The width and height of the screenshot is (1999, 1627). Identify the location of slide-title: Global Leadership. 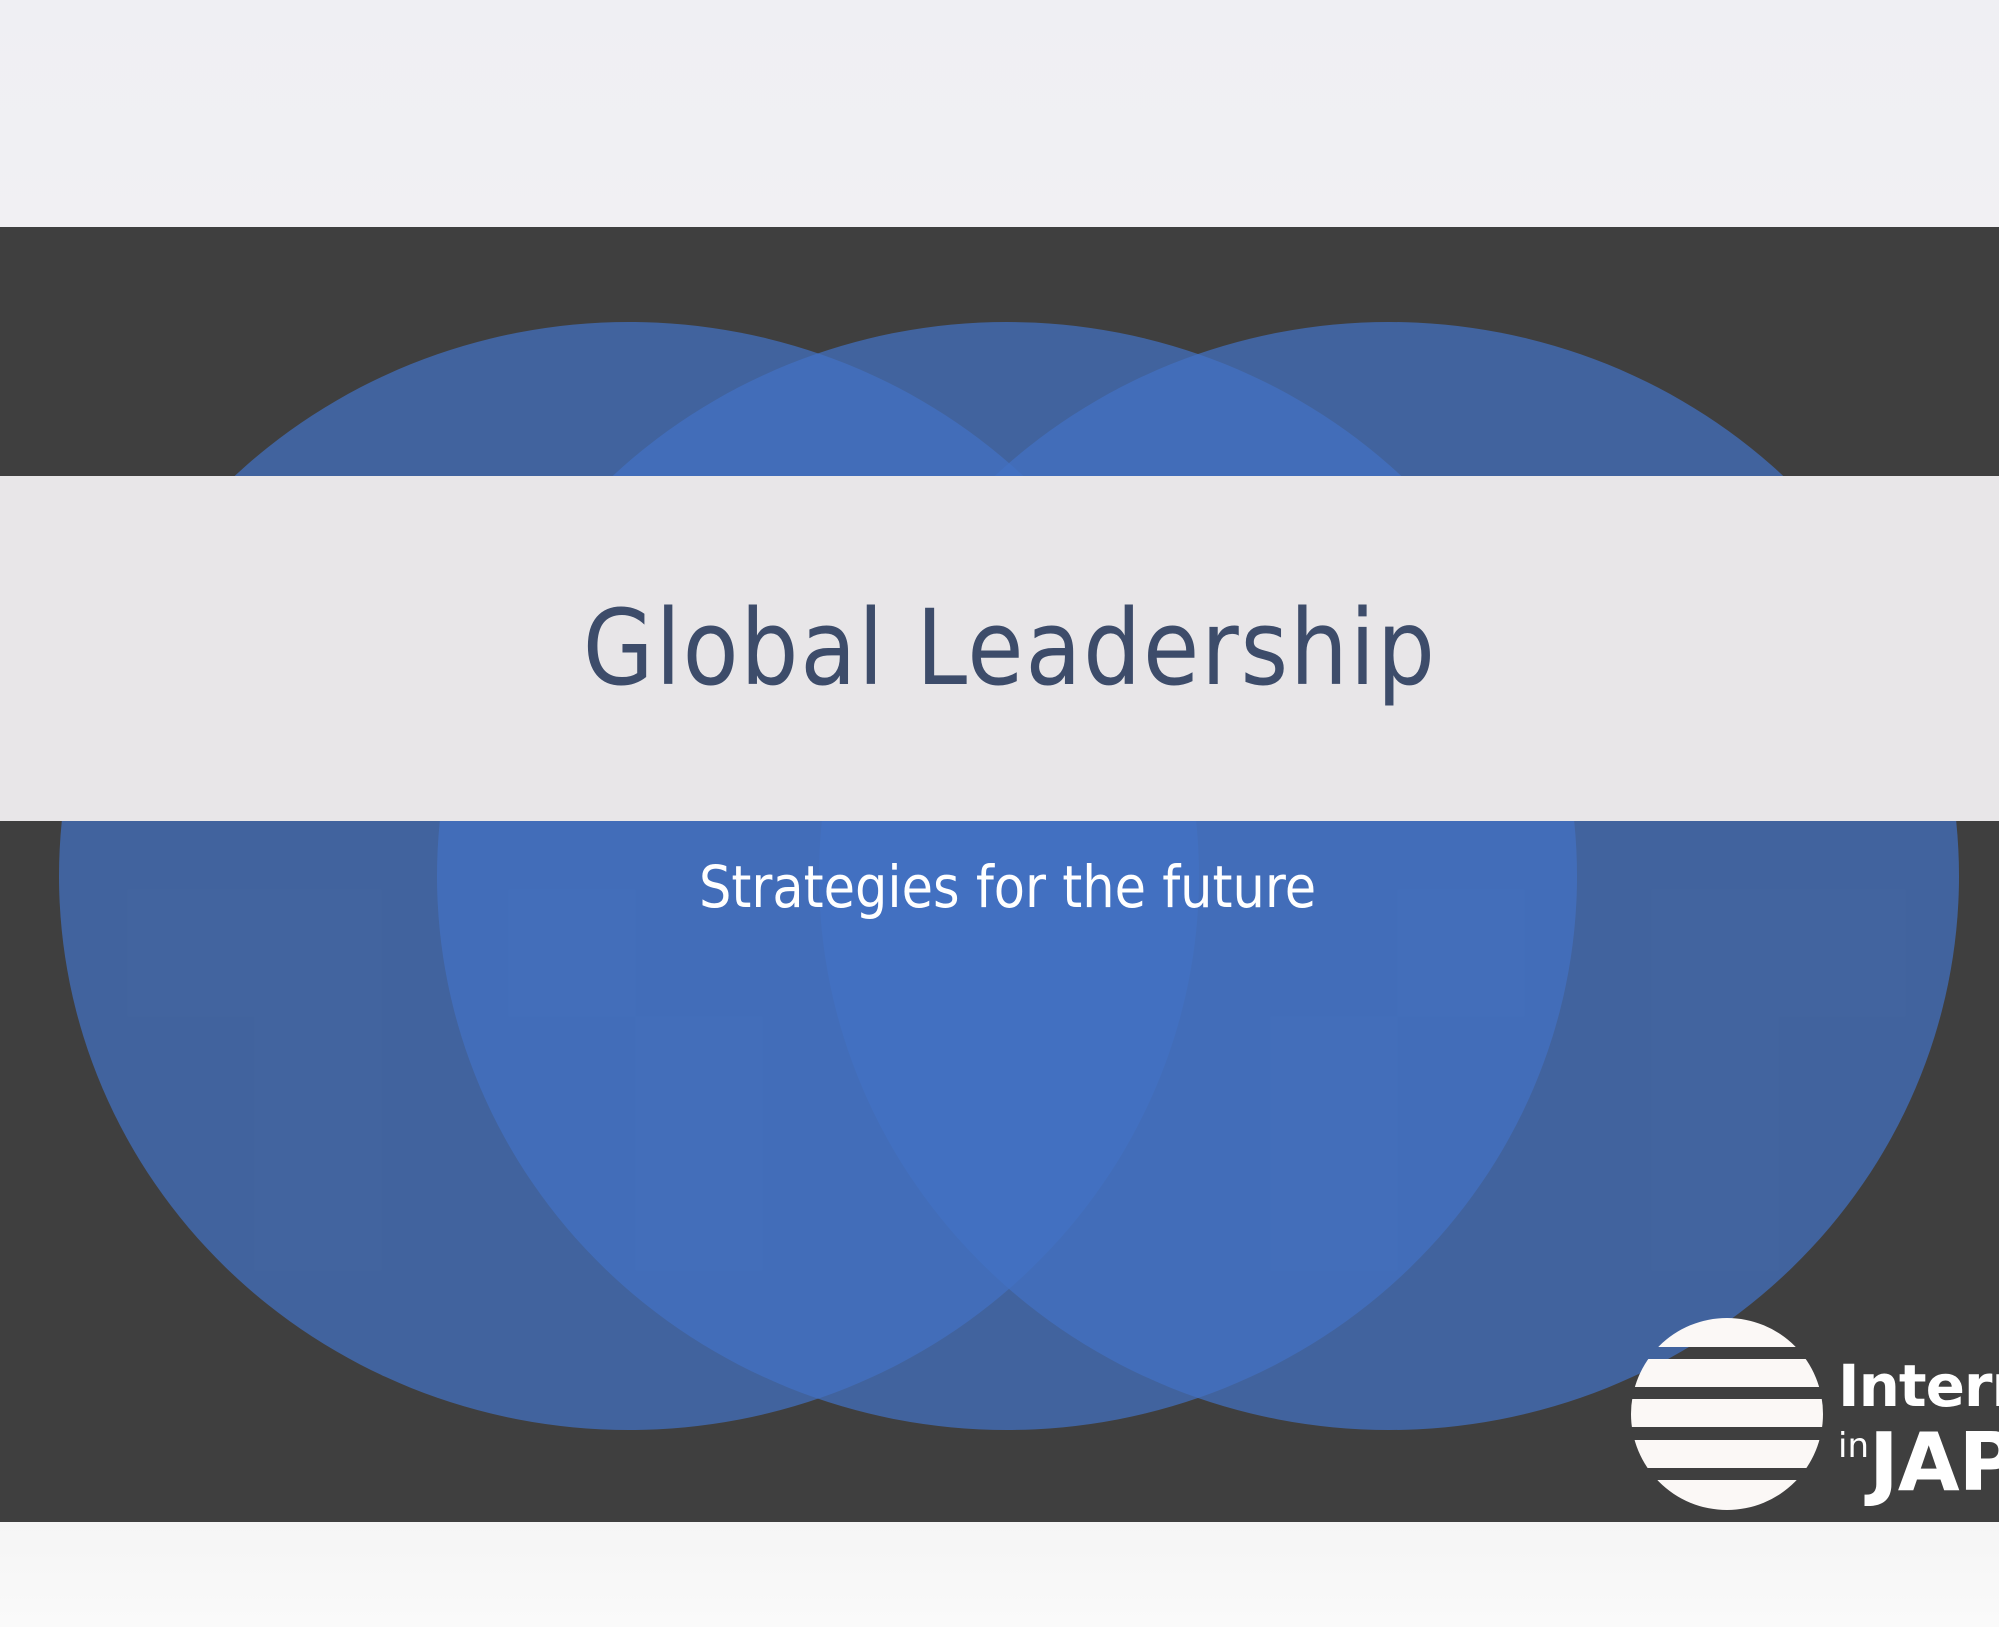
(1009, 648).